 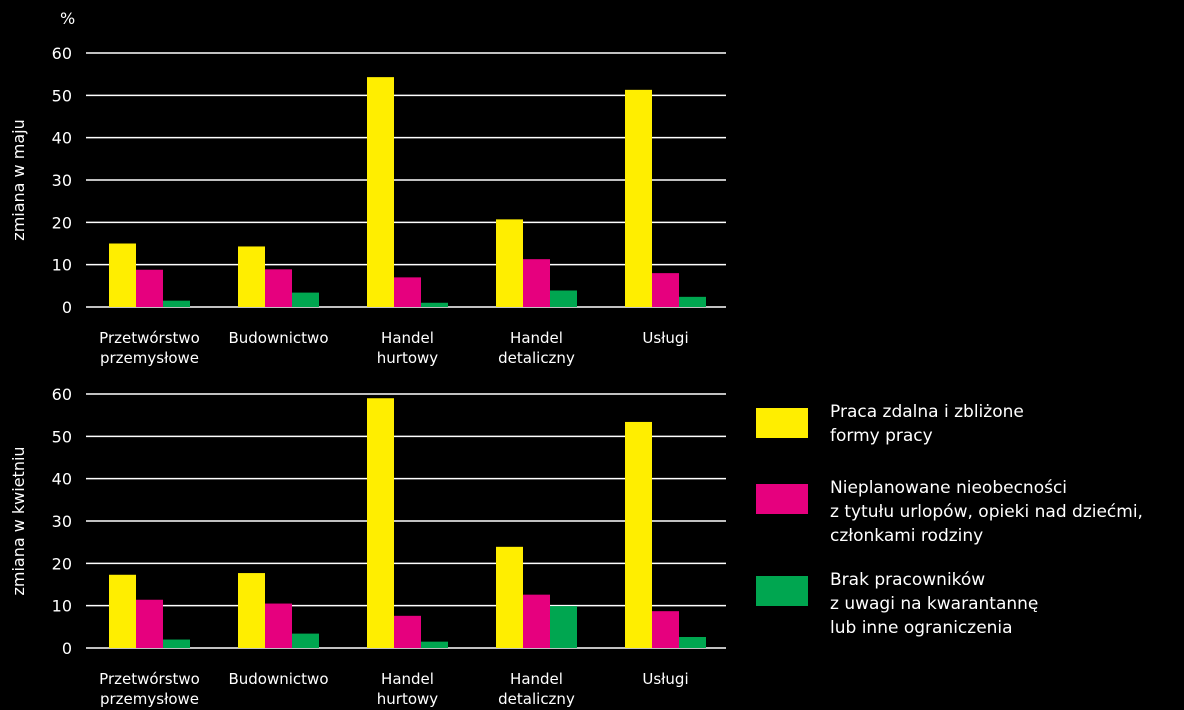 I want to click on legend-swatch-magenta, so click(x=782, y=499).